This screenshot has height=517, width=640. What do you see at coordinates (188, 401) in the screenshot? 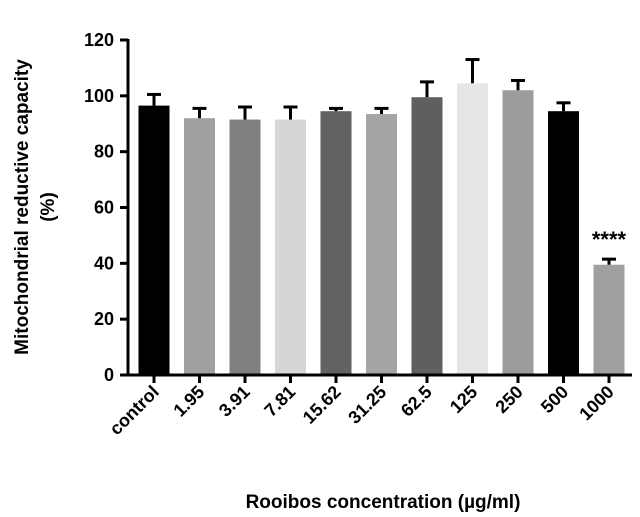
I see `x-tick-label-1: 1.95` at bounding box center [188, 401].